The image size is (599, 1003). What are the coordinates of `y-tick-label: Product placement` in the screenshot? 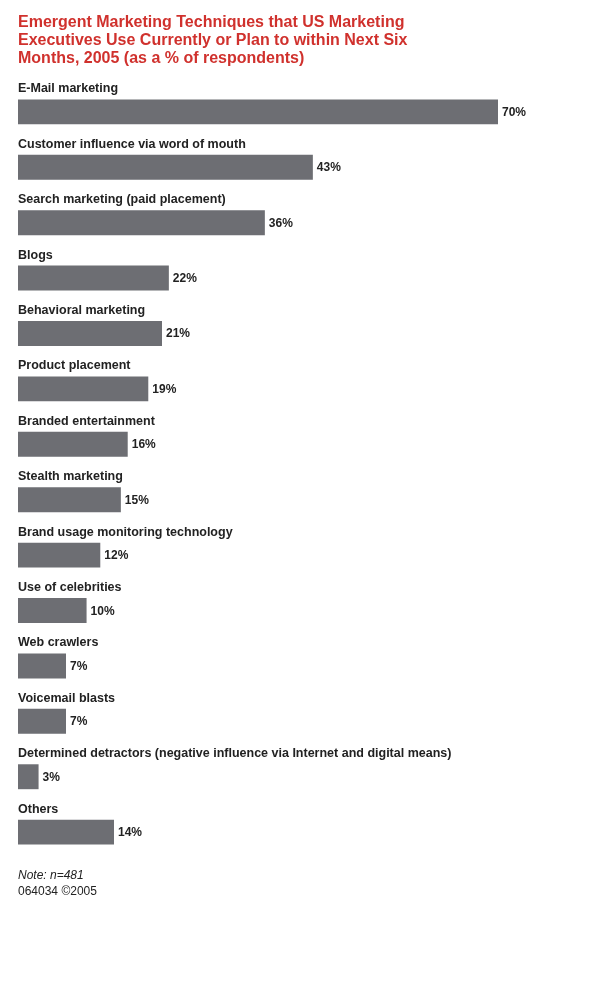 It's located at (75, 365).